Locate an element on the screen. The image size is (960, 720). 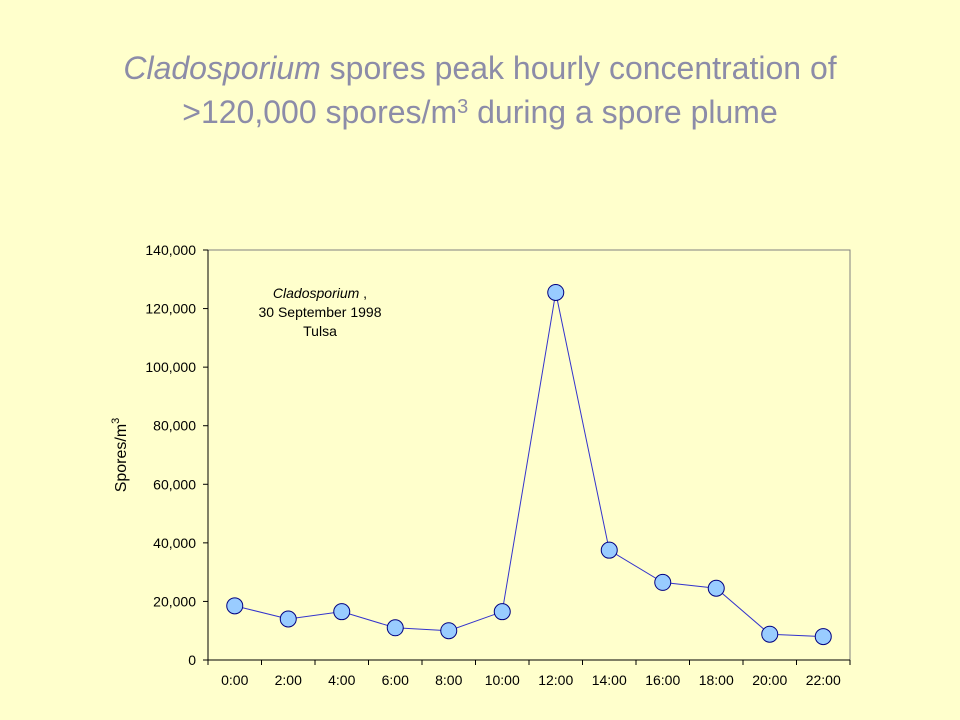
x-tick-label: 4:00 is located at coordinates (341, 680).